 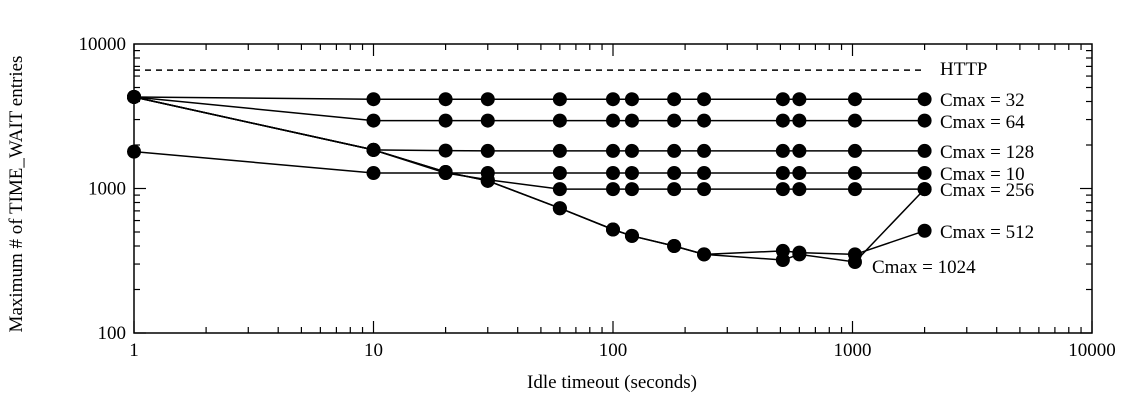 I want to click on series-label-cmax-1024: Cmax = 1024, so click(x=924, y=267).